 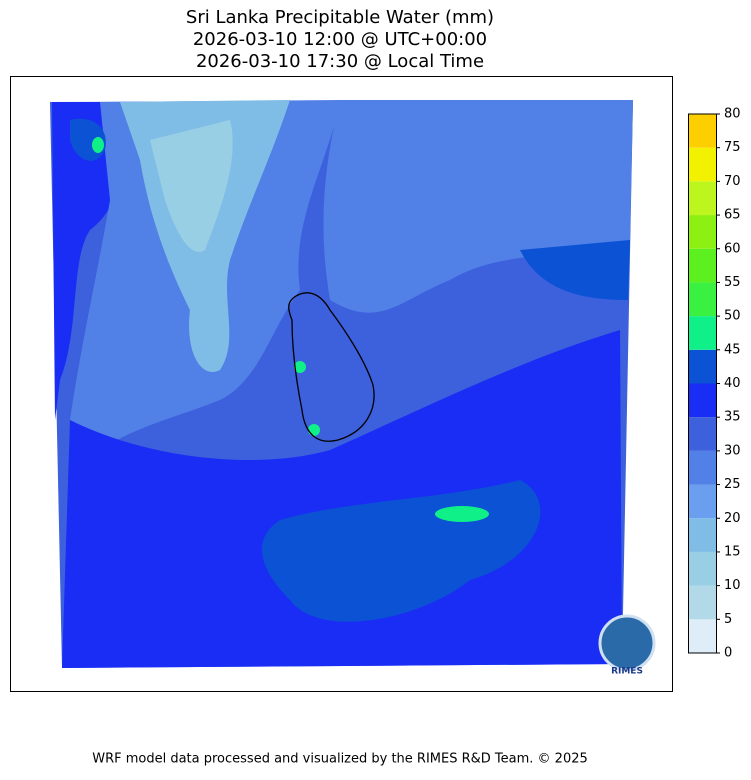 I want to click on tick-label: 80, so click(x=732, y=114).